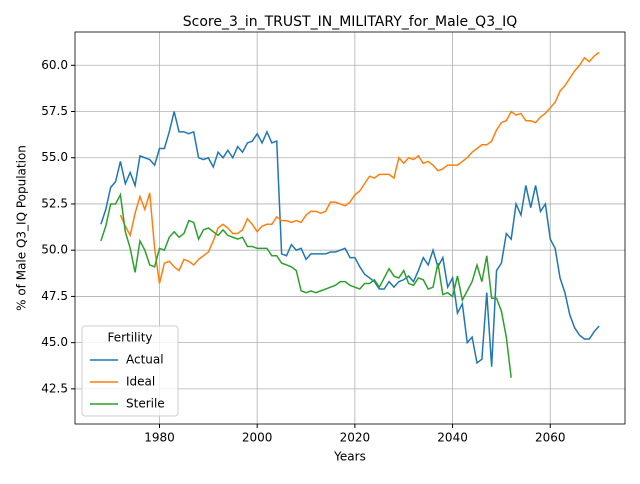 The image size is (640, 484). What do you see at coordinates (54, 296) in the screenshot?
I see `y-tick-label: 47.5` at bounding box center [54, 296].